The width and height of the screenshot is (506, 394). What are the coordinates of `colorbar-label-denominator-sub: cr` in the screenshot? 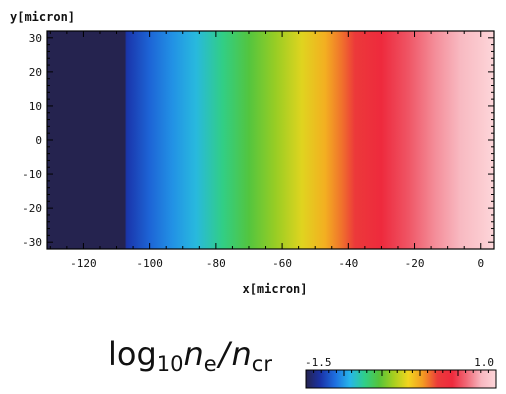 It's located at (262, 364).